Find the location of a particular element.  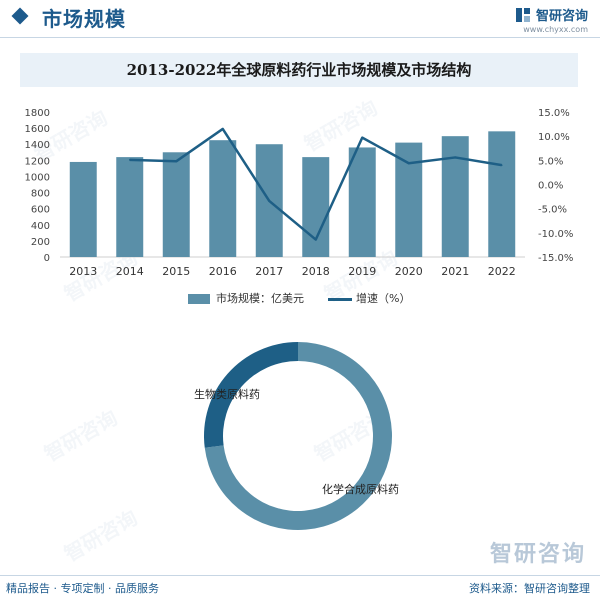

y-left-tick-label: 1200 is located at coordinates (37, 161).